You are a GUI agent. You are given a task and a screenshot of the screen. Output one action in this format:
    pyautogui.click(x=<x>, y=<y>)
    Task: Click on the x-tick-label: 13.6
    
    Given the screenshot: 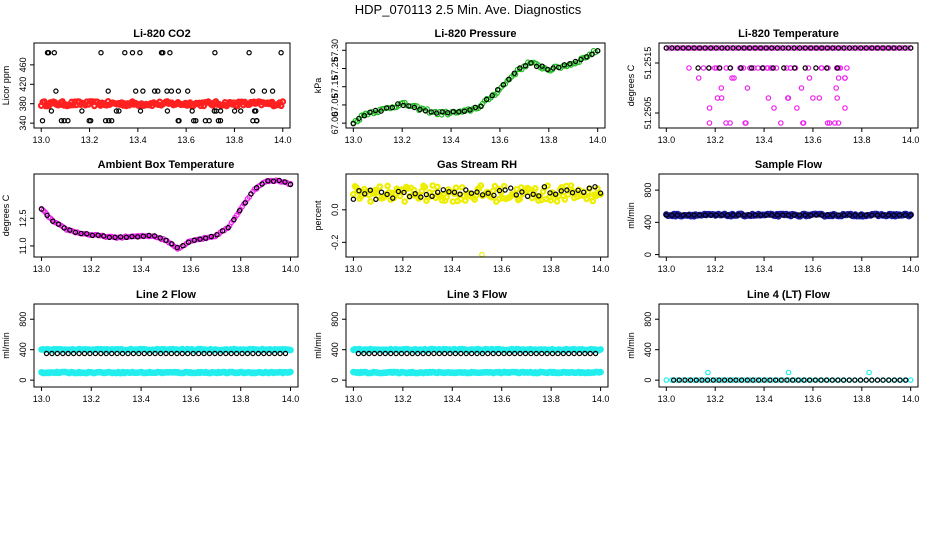 What is the action you would take?
    pyautogui.click(x=500, y=140)
    